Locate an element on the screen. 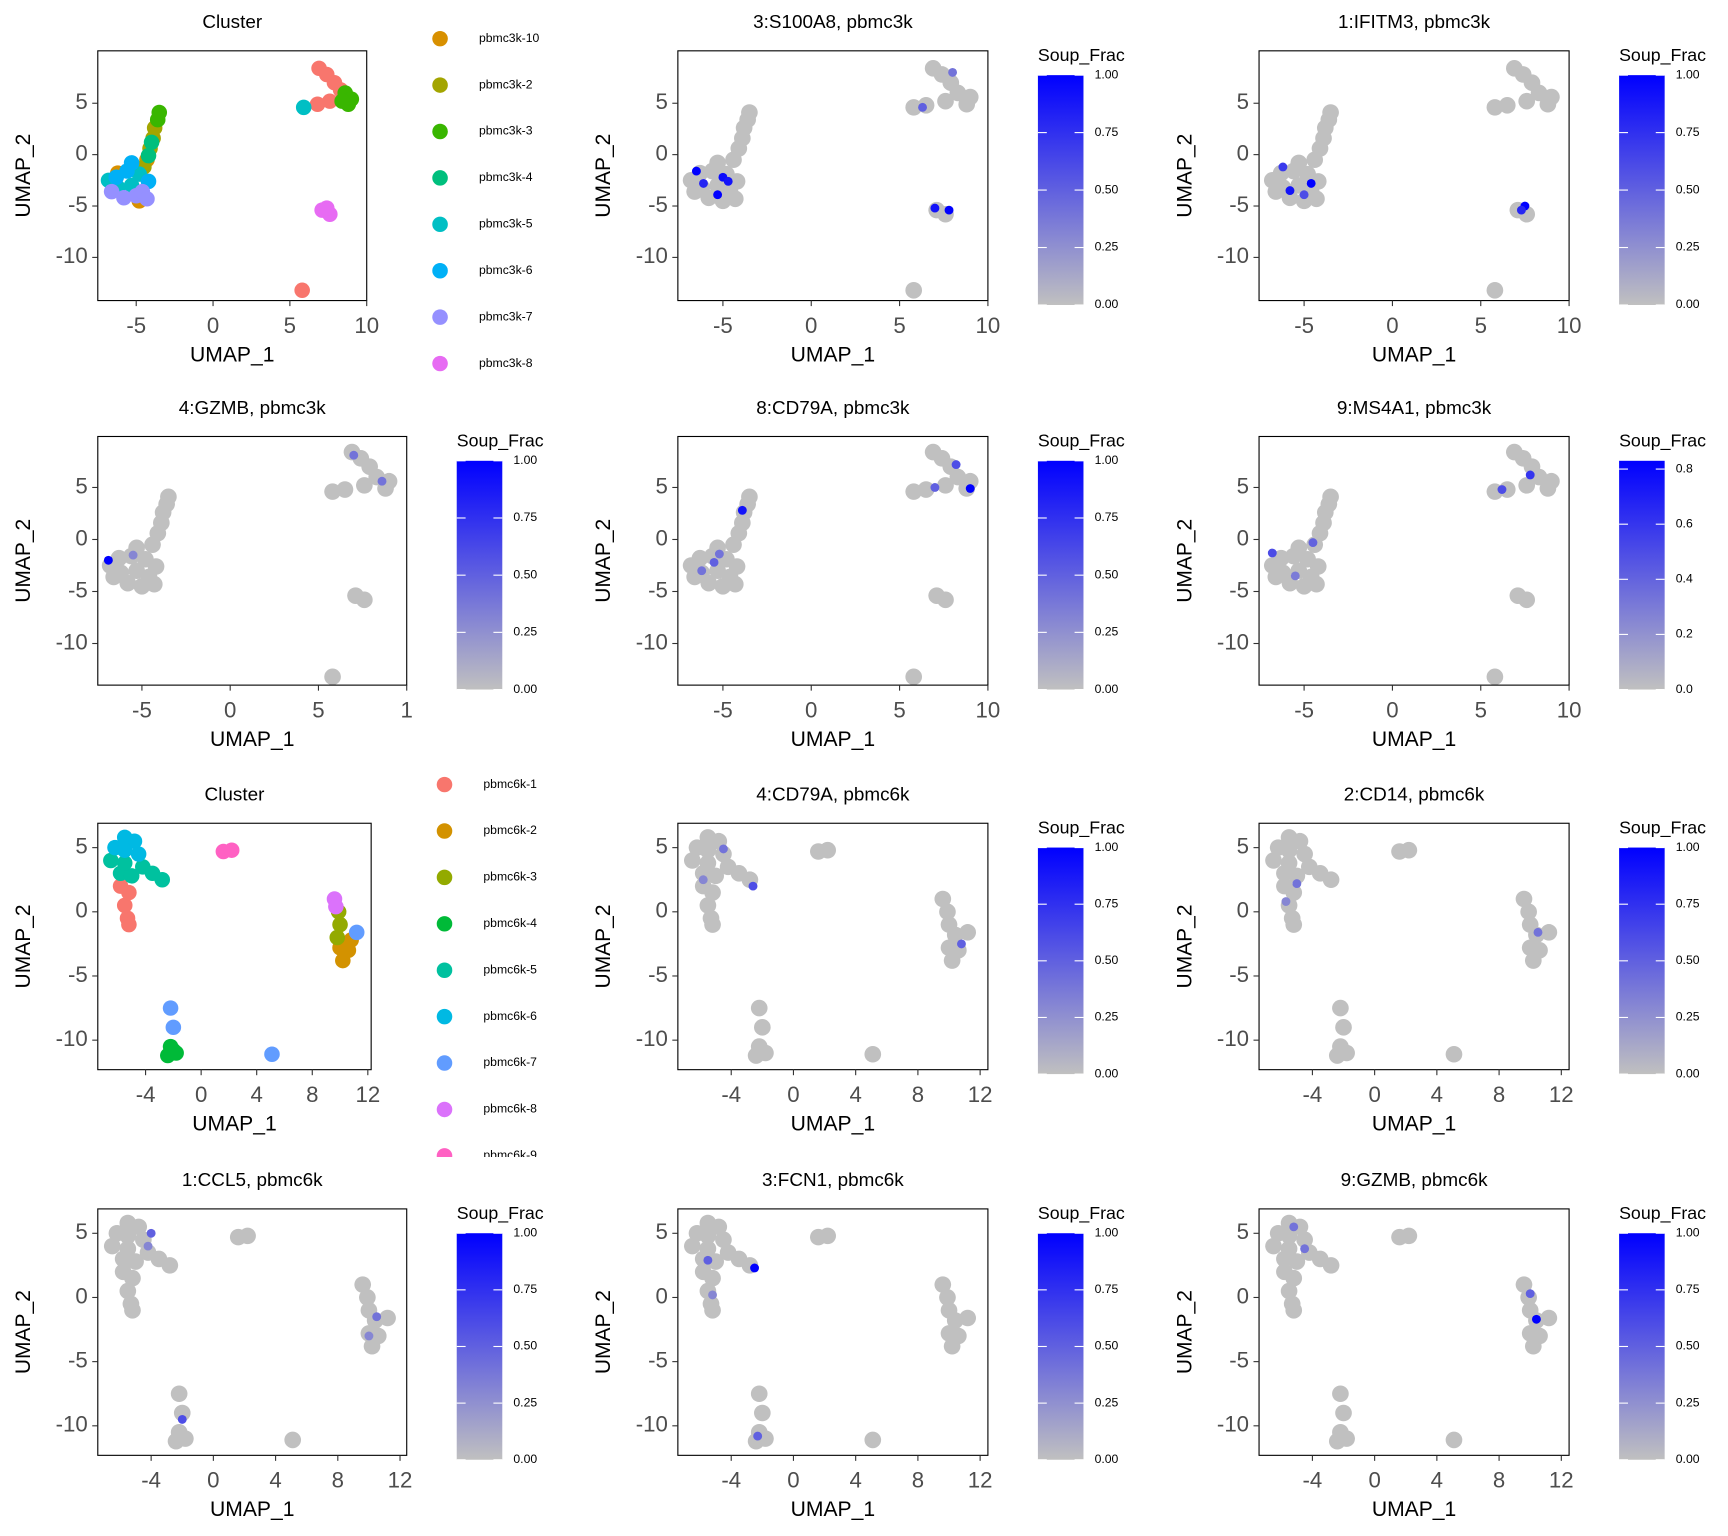 The image size is (1728, 1536). panel-title: 9:GZMB, pbmc6k is located at coordinates (1414, 1179).